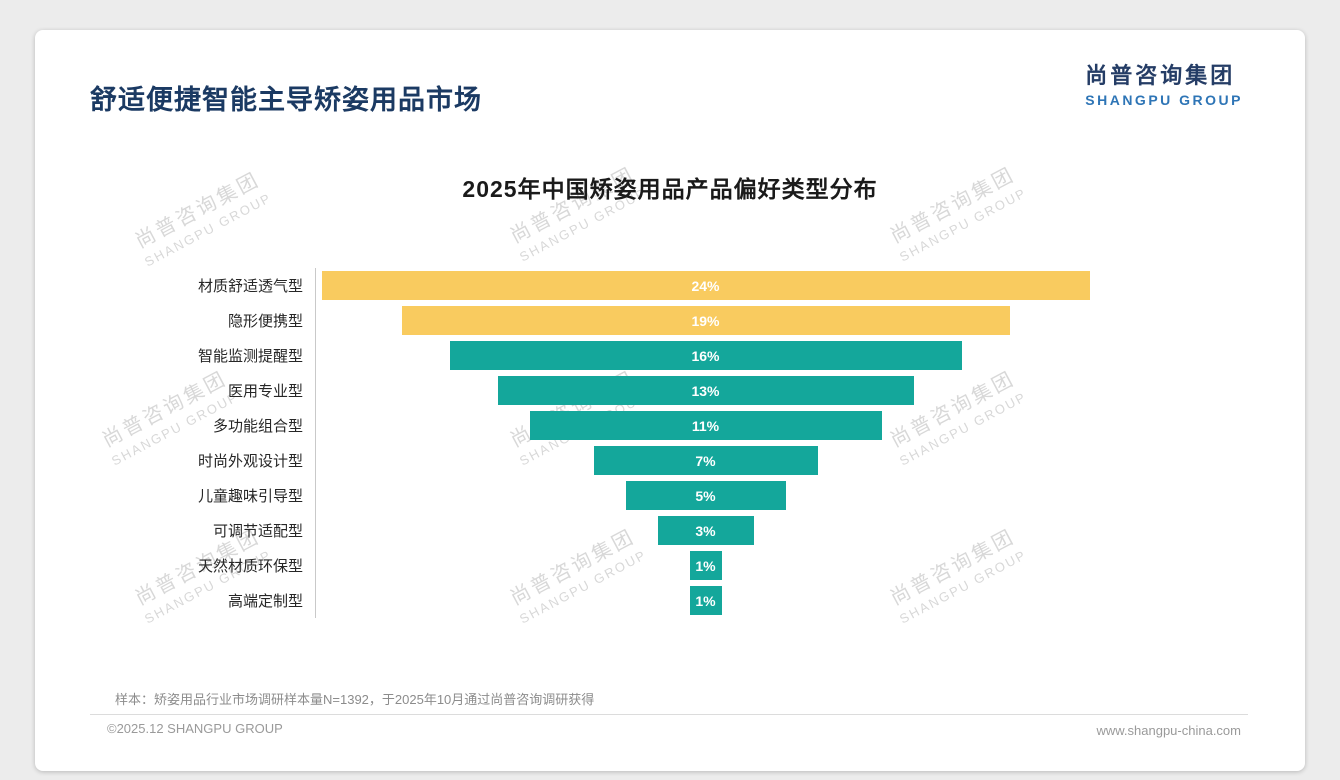 Image resolution: width=1340 pixels, height=780 pixels. I want to click on bar-track: 24%, so click(705, 285).